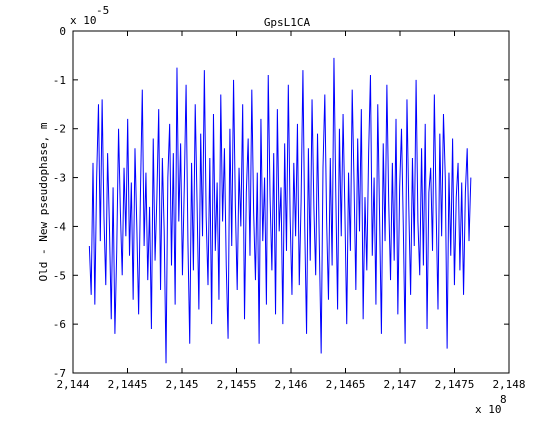  What do you see at coordinates (290, 384) in the screenshot?
I see `x-tick-label: 2,146` at bounding box center [290, 384].